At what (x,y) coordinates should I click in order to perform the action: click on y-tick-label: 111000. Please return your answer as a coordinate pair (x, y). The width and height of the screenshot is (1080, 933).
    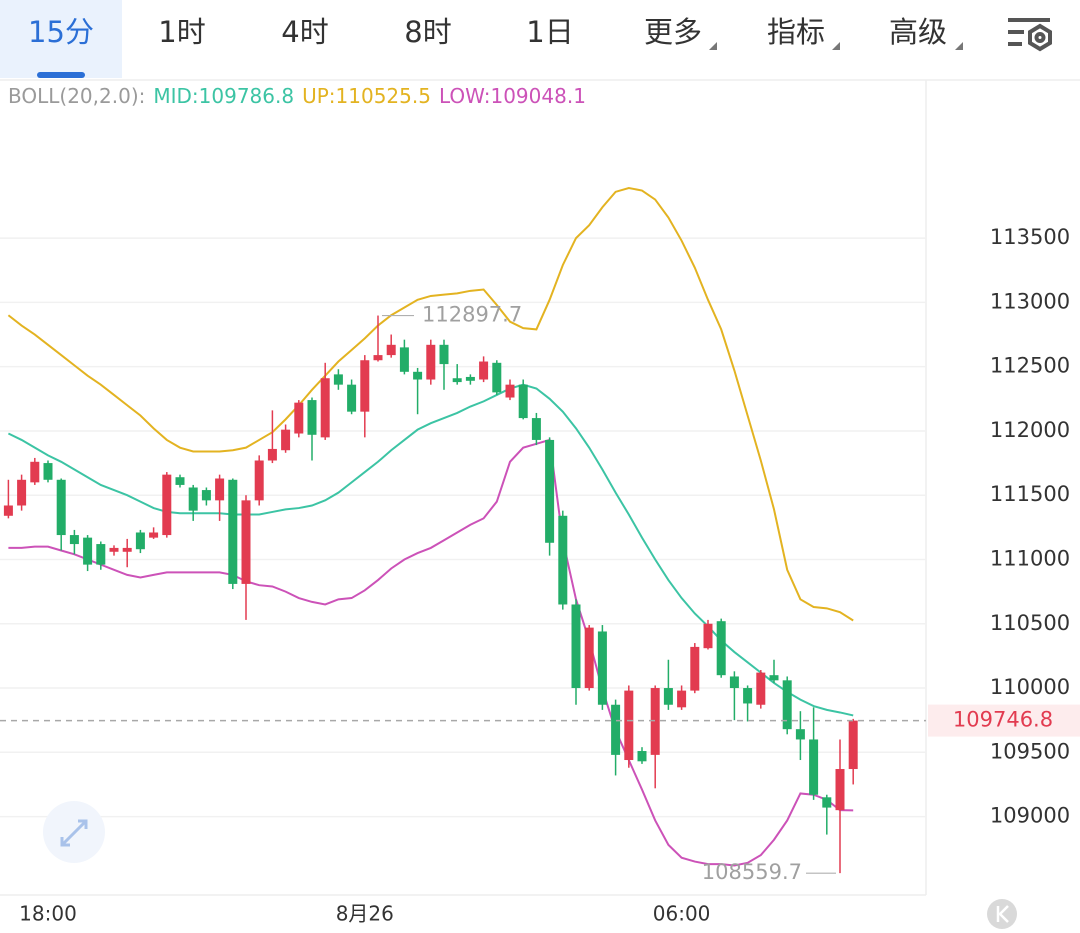
    Looking at the image, I should click on (1030, 558).